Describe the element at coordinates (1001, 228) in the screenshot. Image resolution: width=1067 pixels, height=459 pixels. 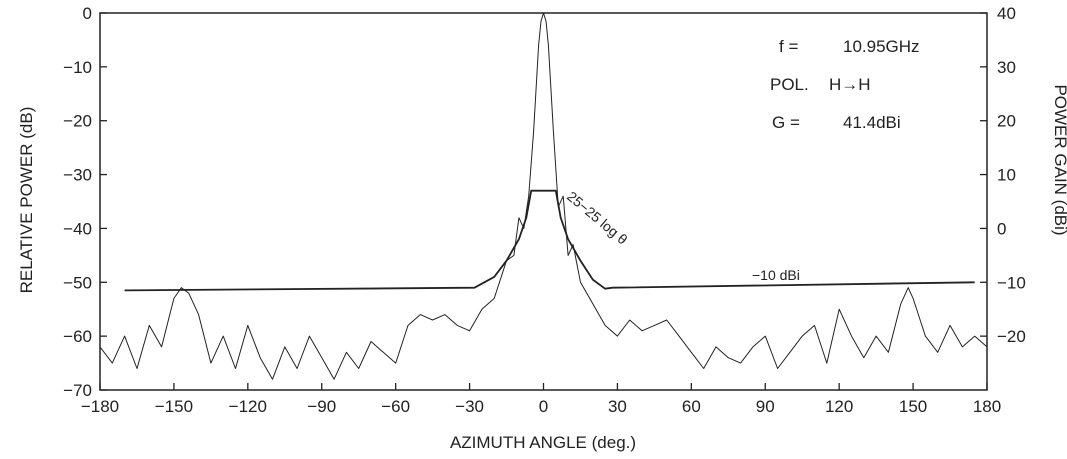
I see `y2-tick-label: 0` at that location.